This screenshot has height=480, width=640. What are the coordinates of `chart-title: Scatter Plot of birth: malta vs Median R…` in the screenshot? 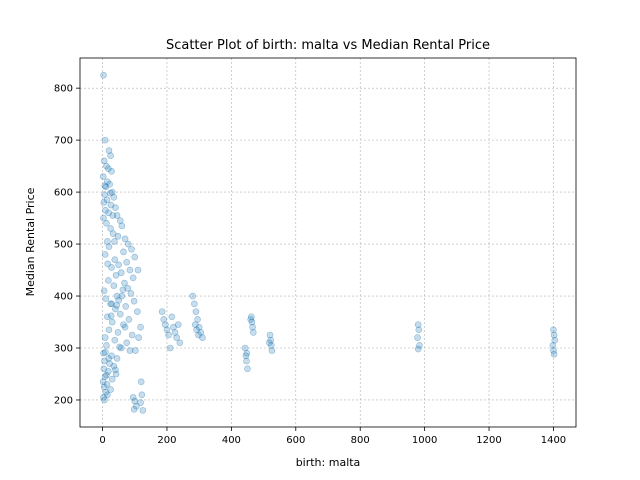 It's located at (328, 45).